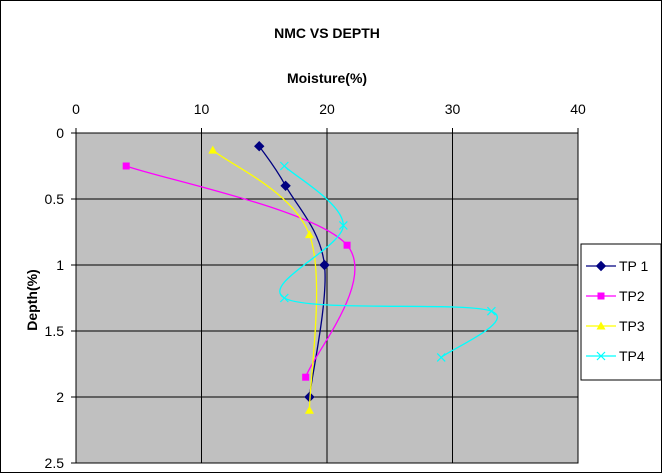  Describe the element at coordinates (453, 109) in the screenshot. I see `x-tick-label: 30` at that location.